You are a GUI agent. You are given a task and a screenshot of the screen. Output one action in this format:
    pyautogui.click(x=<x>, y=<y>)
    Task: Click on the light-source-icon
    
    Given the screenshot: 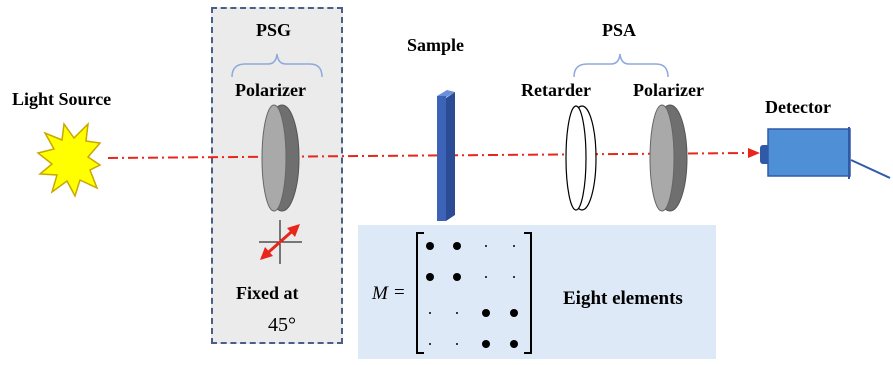 What is the action you would take?
    pyautogui.click(x=69, y=159)
    